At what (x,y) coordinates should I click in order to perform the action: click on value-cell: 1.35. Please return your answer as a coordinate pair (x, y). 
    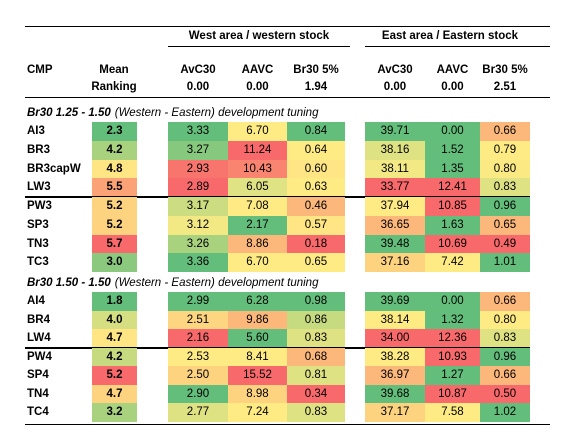
    Looking at the image, I should click on (452, 169).